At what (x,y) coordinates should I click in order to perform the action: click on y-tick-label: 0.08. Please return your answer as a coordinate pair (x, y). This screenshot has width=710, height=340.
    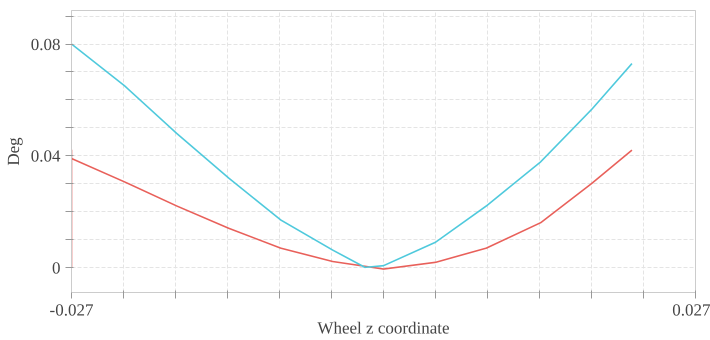
    Looking at the image, I should click on (45, 44).